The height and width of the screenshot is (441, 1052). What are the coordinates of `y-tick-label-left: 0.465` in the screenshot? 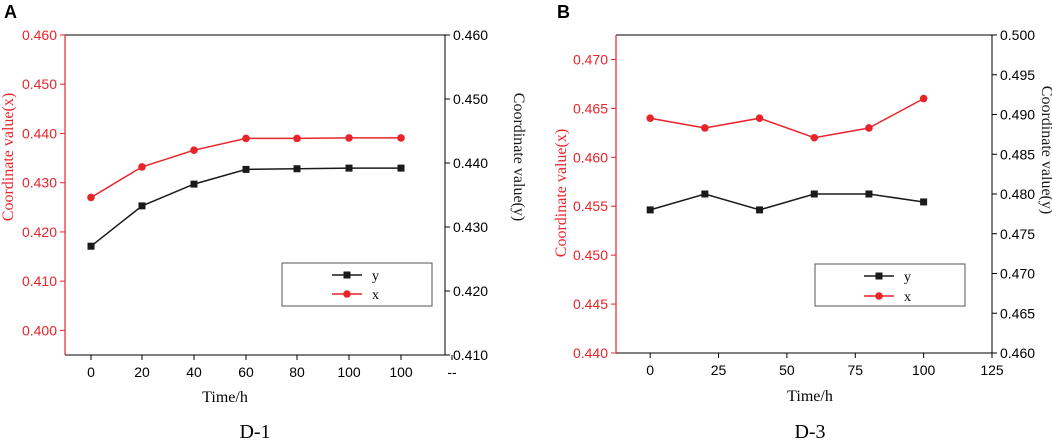 It's located at (590, 108).